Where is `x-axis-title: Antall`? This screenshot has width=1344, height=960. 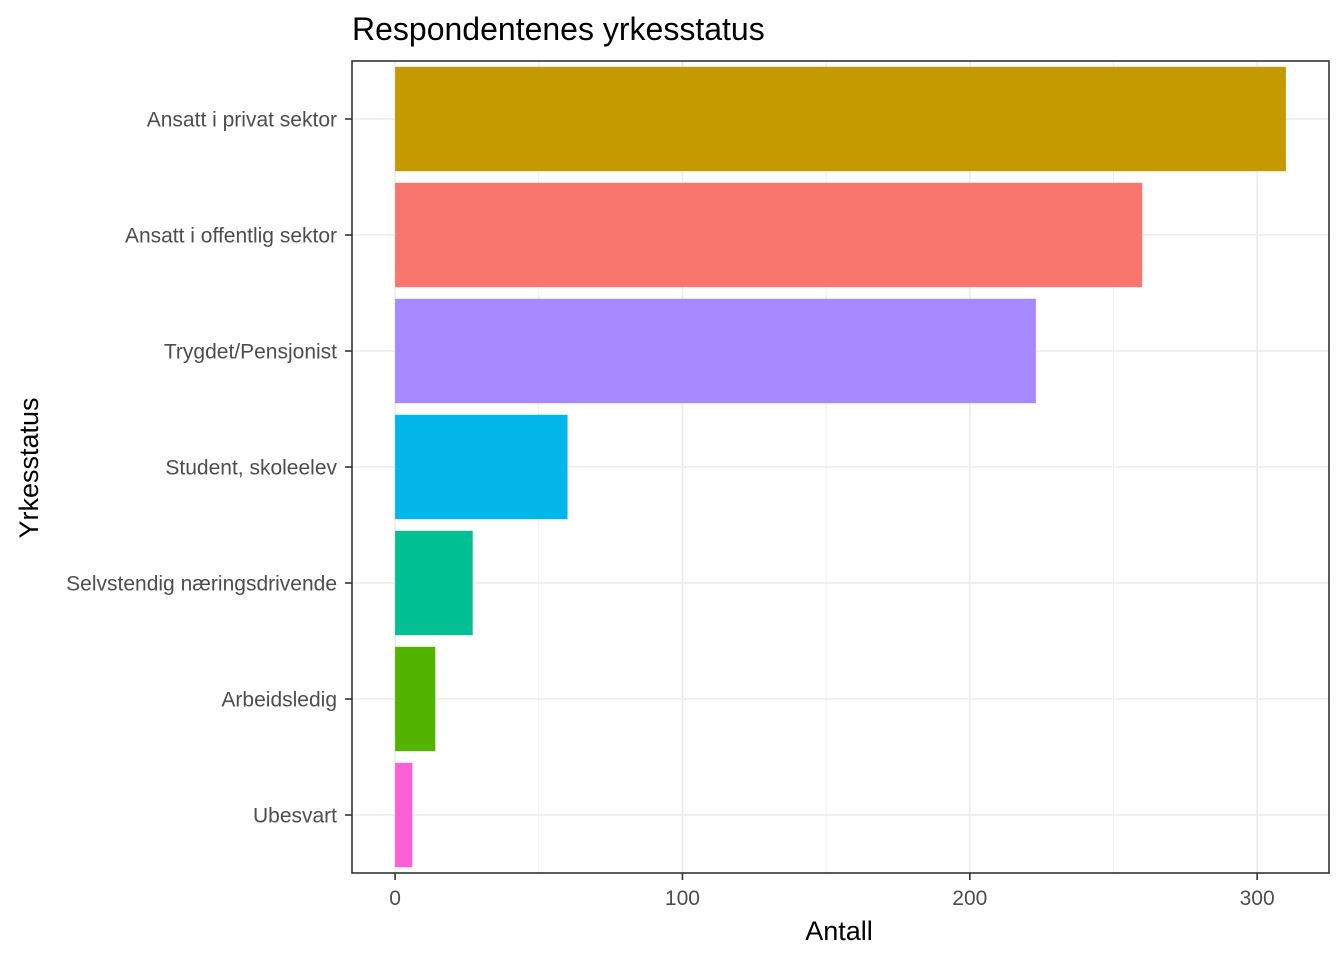 x-axis-title: Antall is located at coordinates (839, 931).